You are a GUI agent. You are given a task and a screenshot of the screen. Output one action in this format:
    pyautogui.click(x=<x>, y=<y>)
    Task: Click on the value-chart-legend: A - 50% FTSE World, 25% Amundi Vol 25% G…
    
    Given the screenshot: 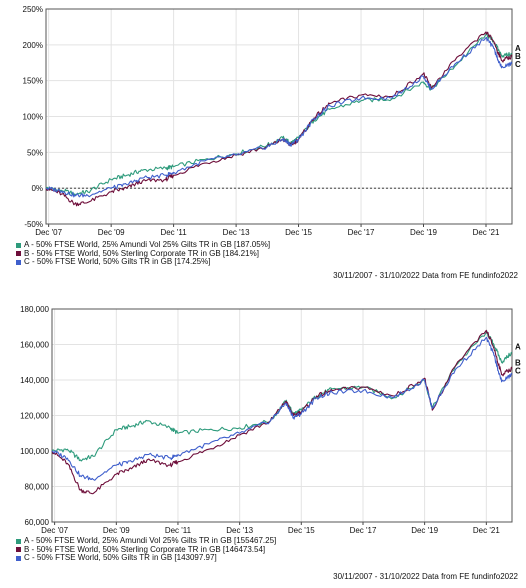 What is the action you would take?
    pyautogui.click(x=146, y=549)
    